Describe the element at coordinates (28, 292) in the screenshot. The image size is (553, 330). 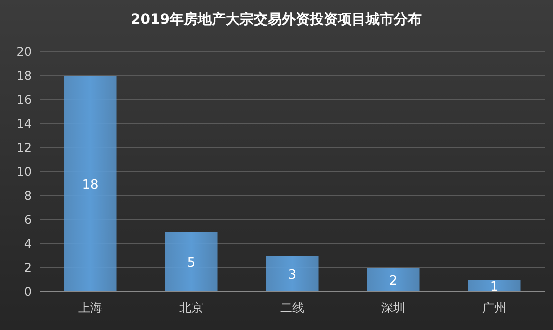
I see `y-tick-label: 0` at that location.